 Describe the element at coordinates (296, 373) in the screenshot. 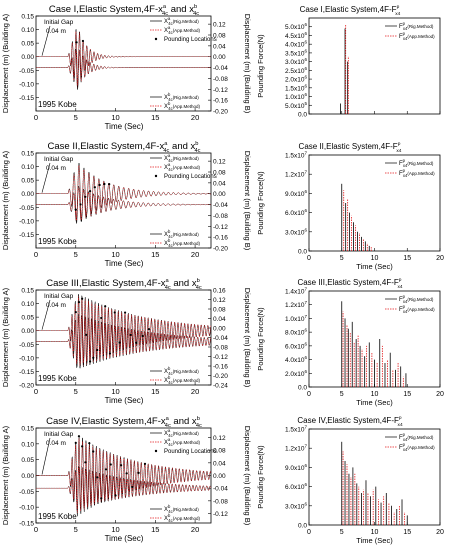

I see `y-tick-label: 2.0x10⁶` at that location.